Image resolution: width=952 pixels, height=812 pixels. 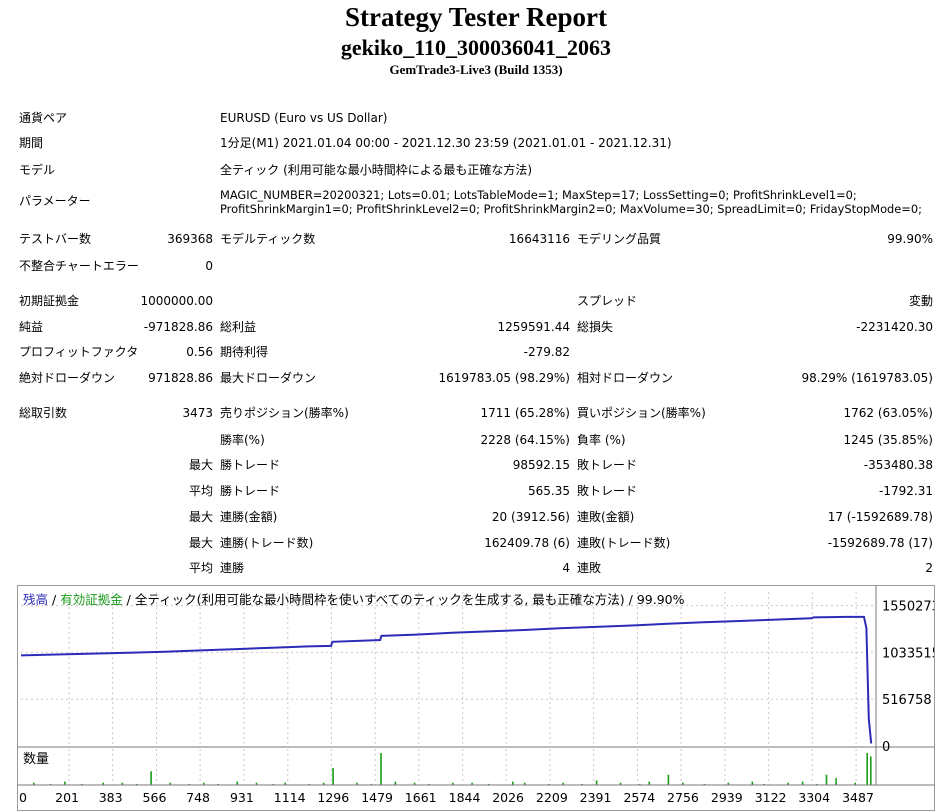 What do you see at coordinates (200, 568) in the screenshot?
I see `avg-label-2: 平均` at bounding box center [200, 568].